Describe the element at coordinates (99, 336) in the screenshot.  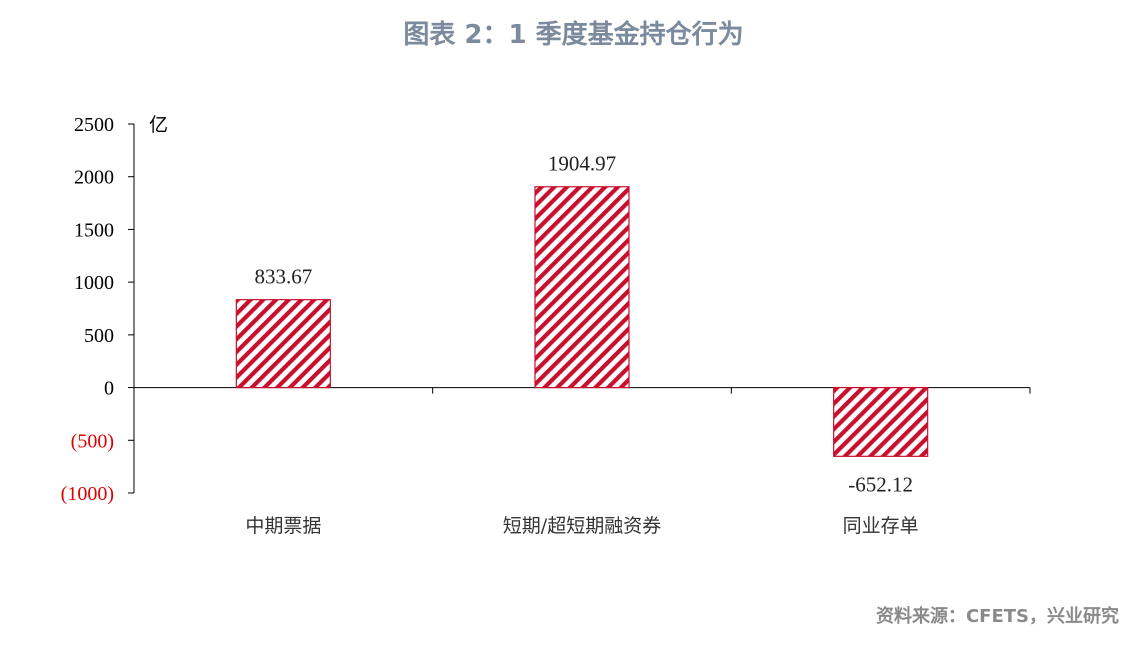
I see `y-tick-label: 500` at that location.